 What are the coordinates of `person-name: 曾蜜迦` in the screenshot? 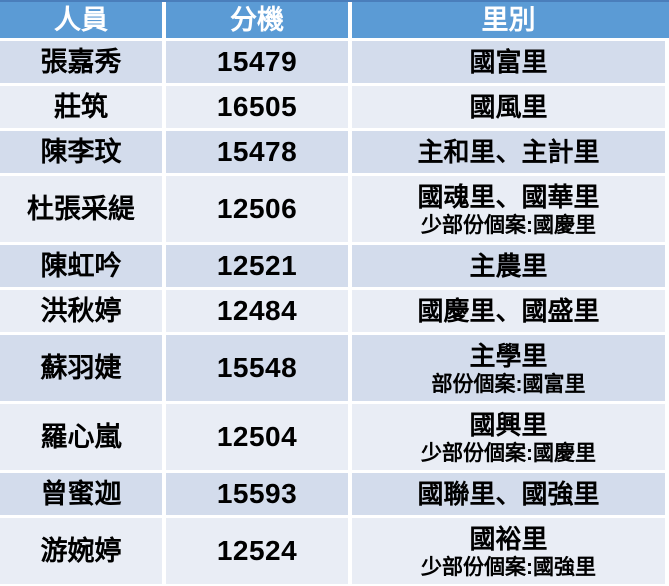 It's located at (81, 494).